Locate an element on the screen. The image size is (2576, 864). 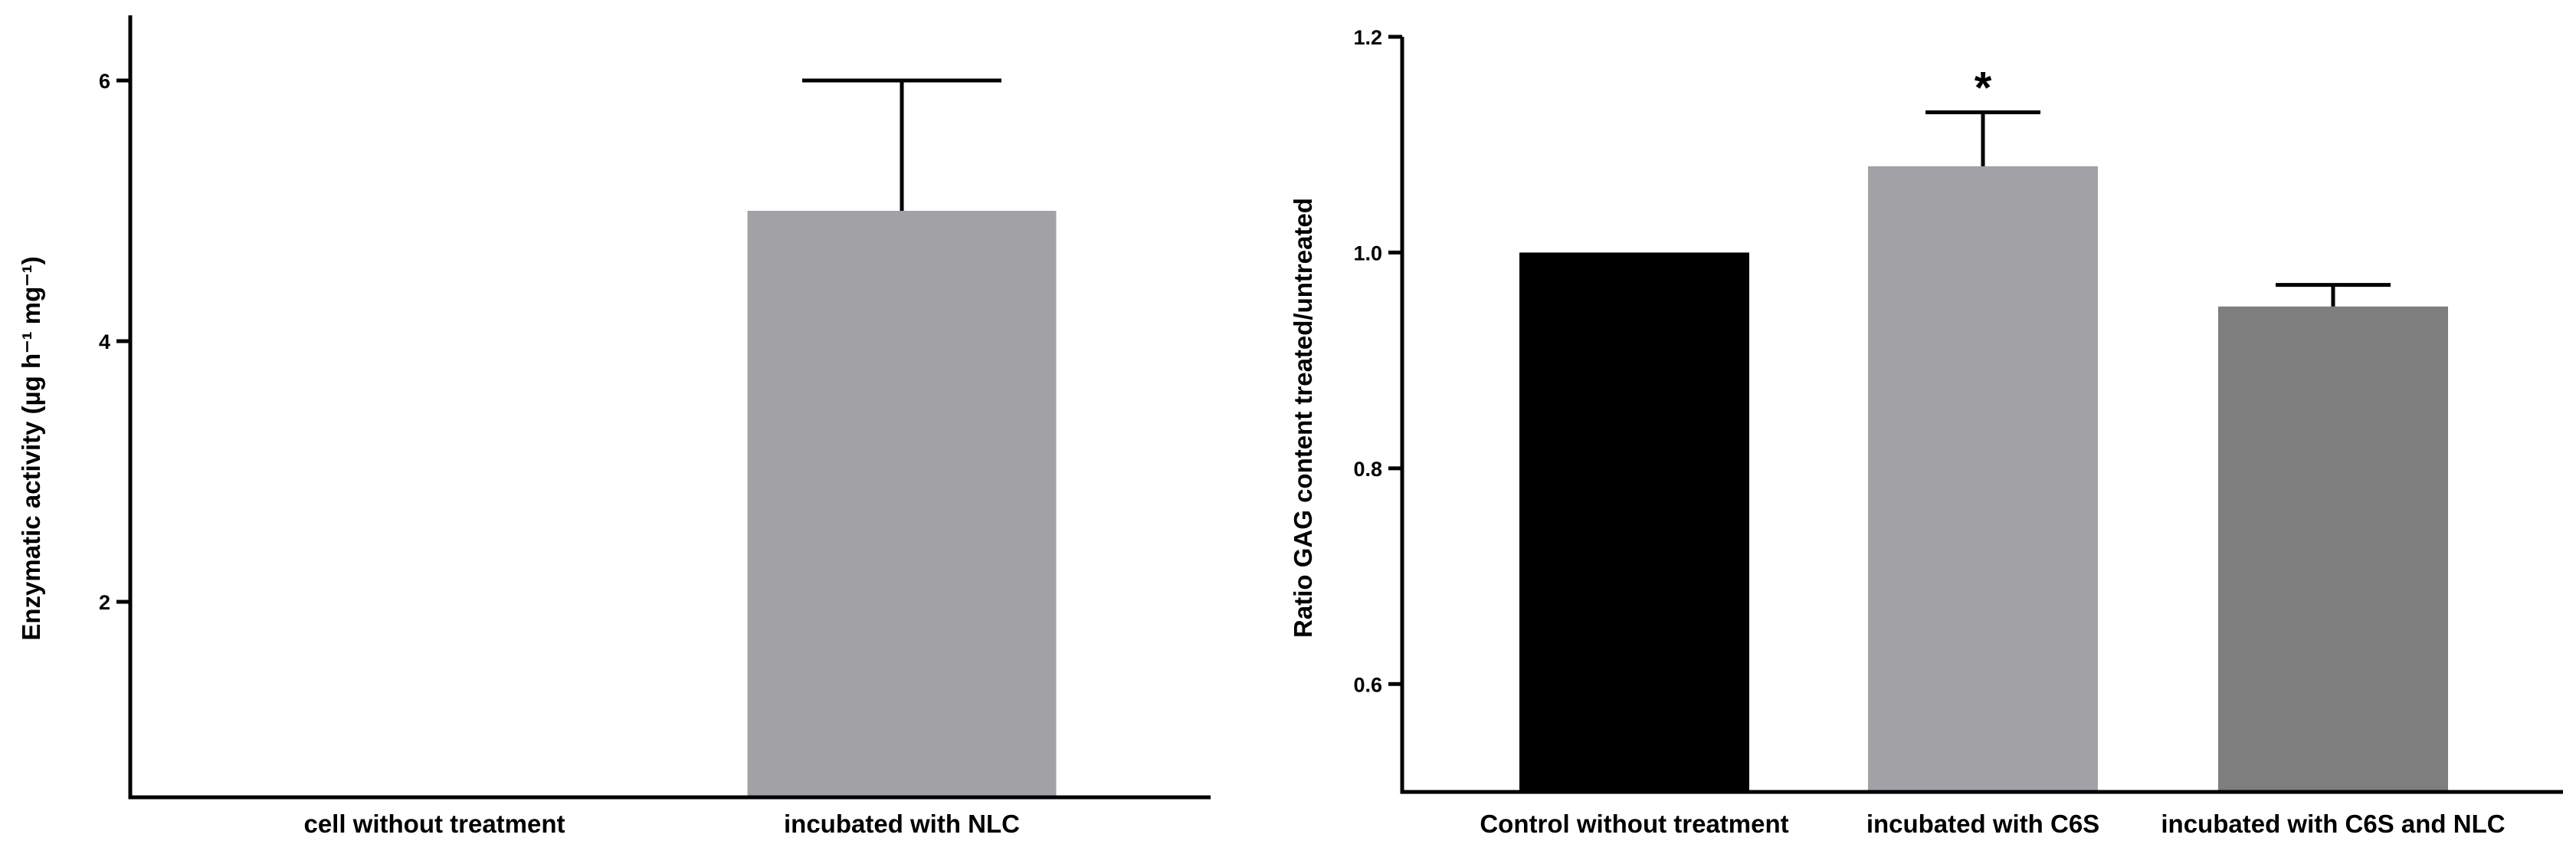
y-tick-label: 4 is located at coordinates (105, 342).